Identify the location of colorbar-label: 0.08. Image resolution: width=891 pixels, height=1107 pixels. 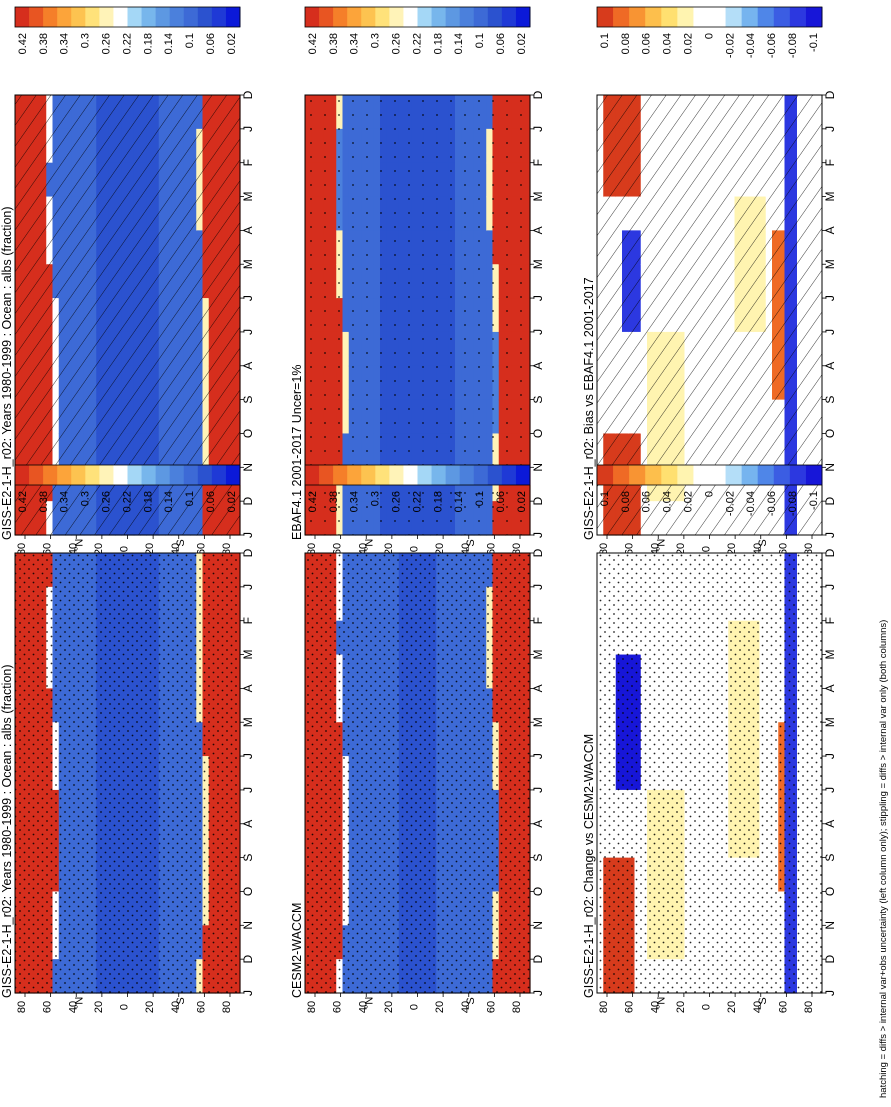
(626, 501).